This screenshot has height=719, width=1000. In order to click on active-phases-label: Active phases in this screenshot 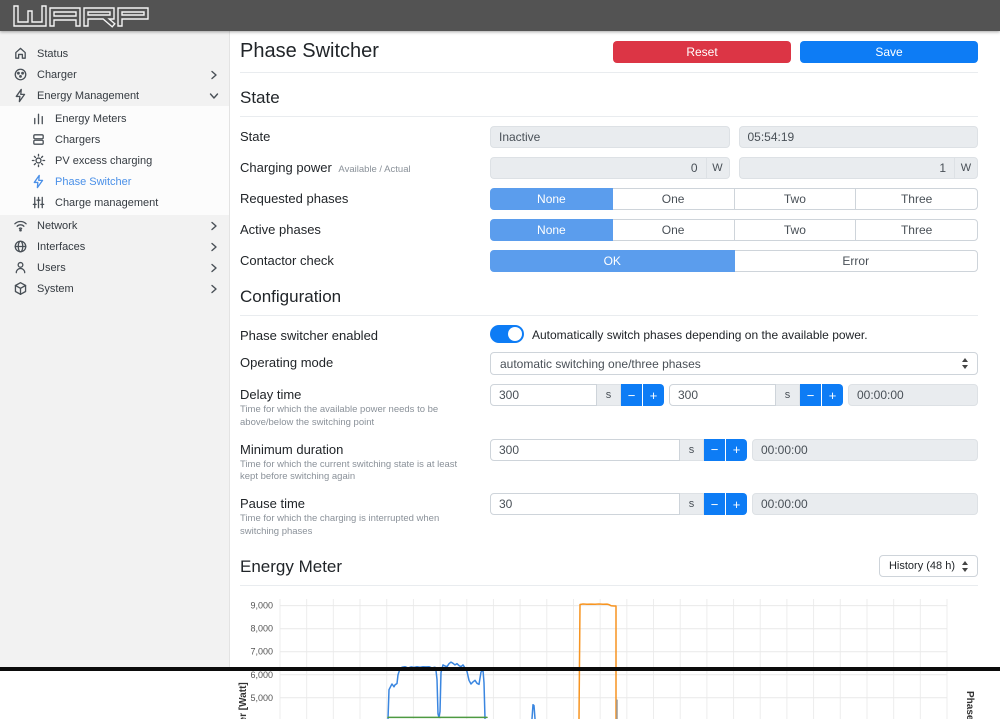, I will do `click(365, 228)`.